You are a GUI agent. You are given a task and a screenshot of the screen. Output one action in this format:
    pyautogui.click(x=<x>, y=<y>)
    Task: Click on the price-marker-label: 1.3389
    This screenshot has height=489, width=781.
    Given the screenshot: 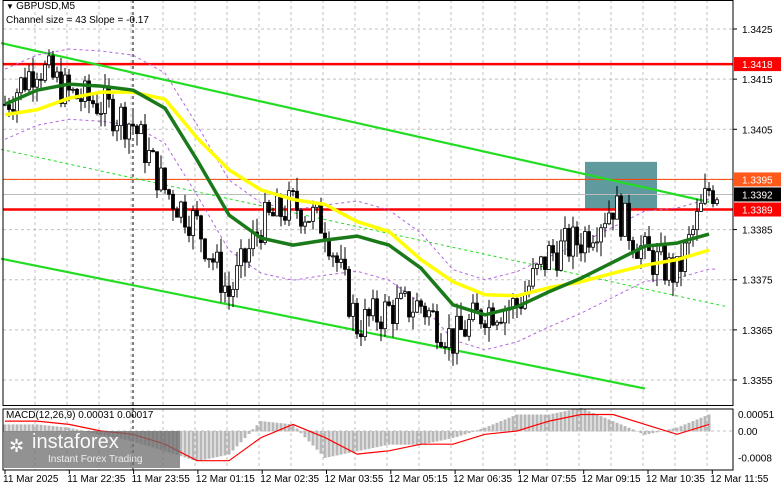 What is the action you would take?
    pyautogui.click(x=757, y=211)
    